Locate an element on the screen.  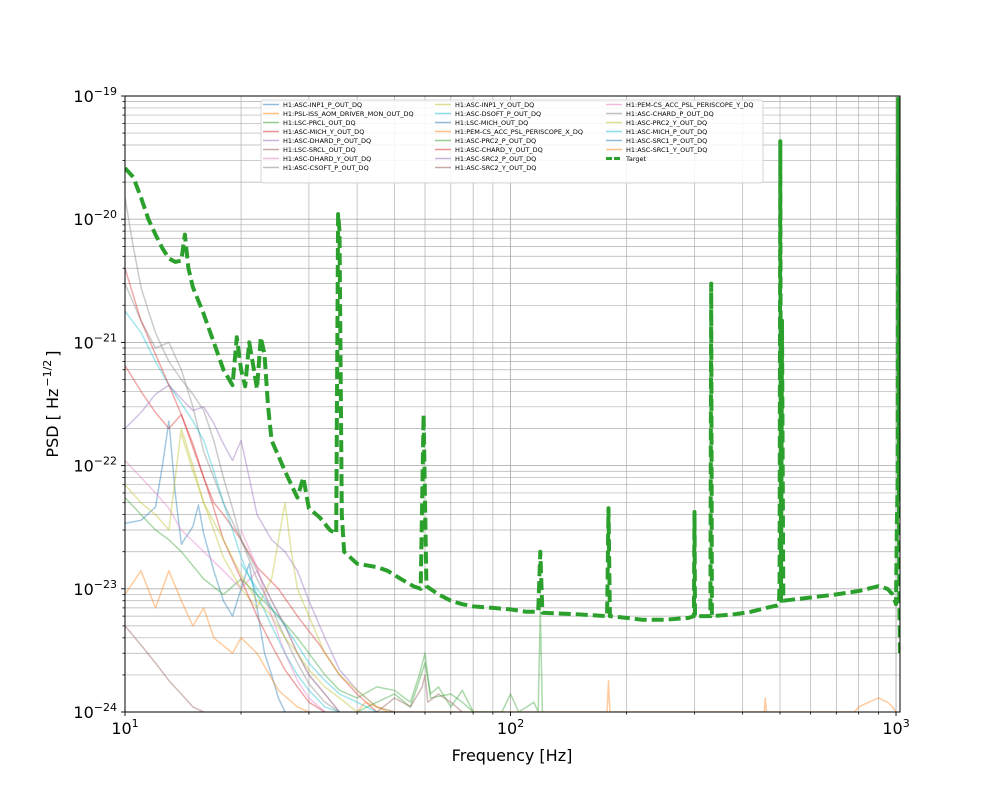
legend-label: H1:ASC-PRC2_P_OUT_DQ is located at coordinates (495, 141).